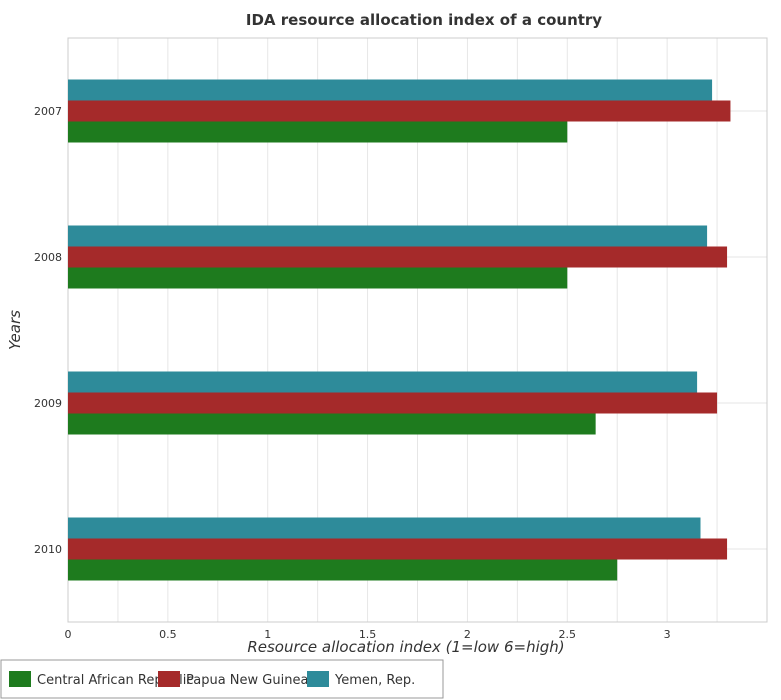 This screenshot has height=700, width=781. Describe the element at coordinates (467, 634) in the screenshot. I see `x-tick-label: 2` at that location.